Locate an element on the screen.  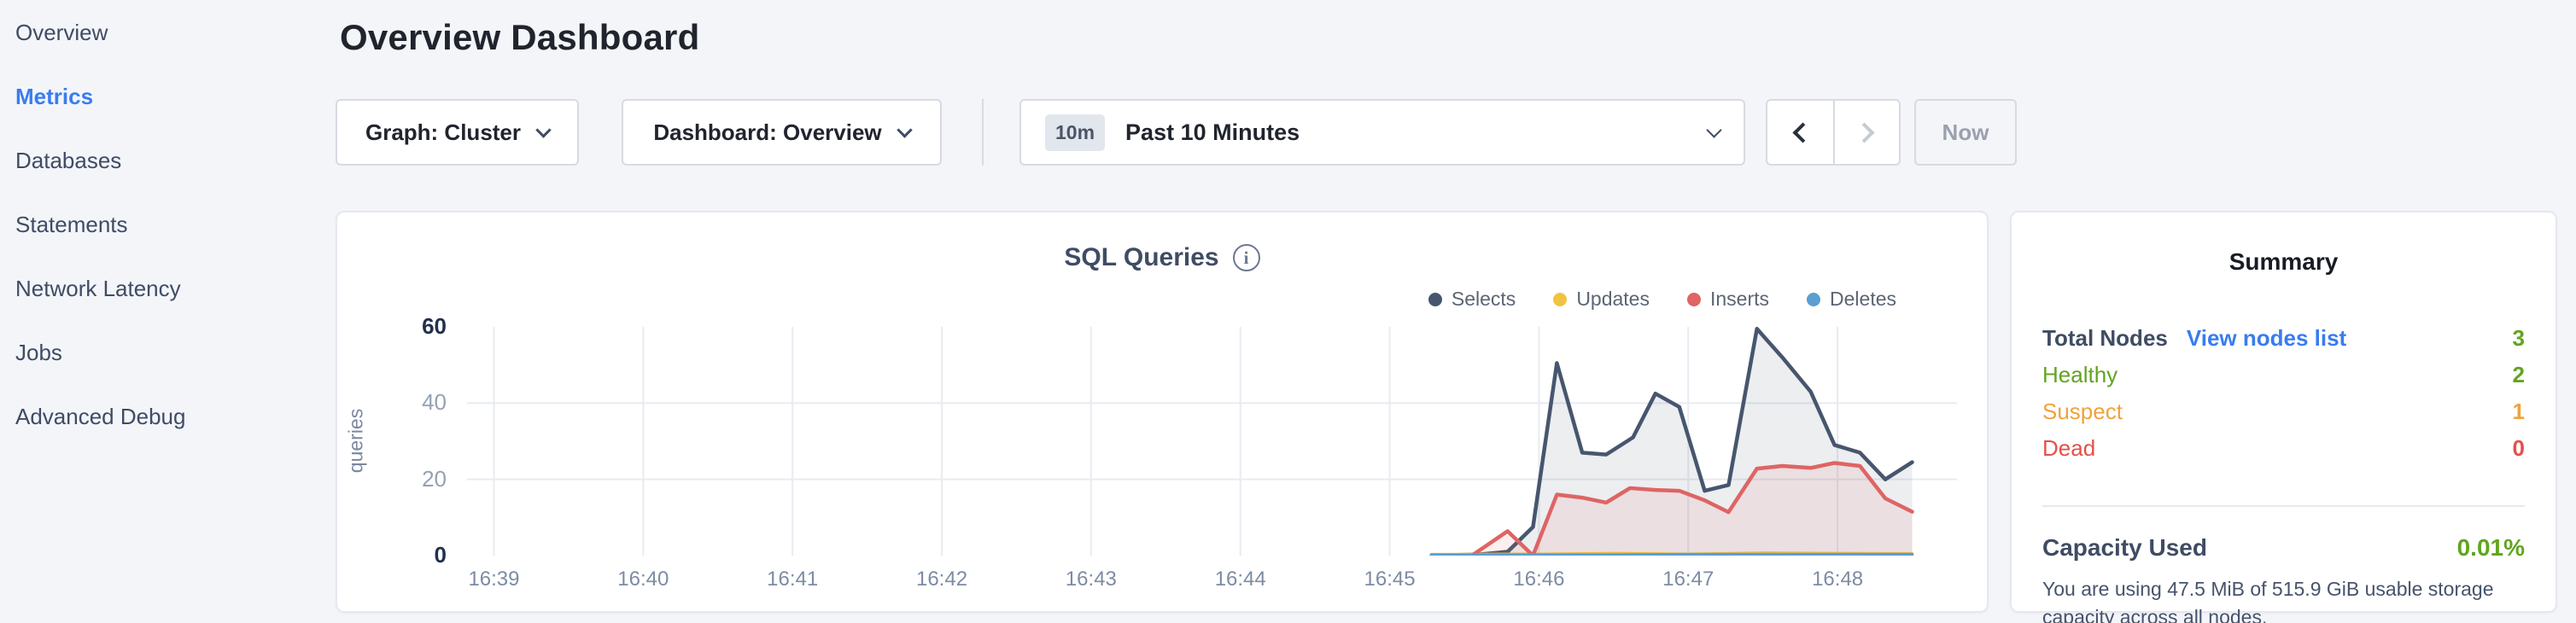
dashboard-dropdown-label: Dashboard: Overview is located at coordinates (767, 132).